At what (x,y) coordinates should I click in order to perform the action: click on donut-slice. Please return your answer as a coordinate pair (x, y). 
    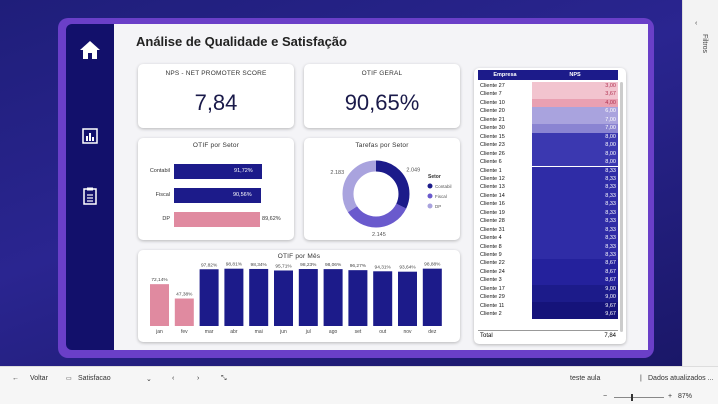
    Looking at the image, I should click on (376, 194).